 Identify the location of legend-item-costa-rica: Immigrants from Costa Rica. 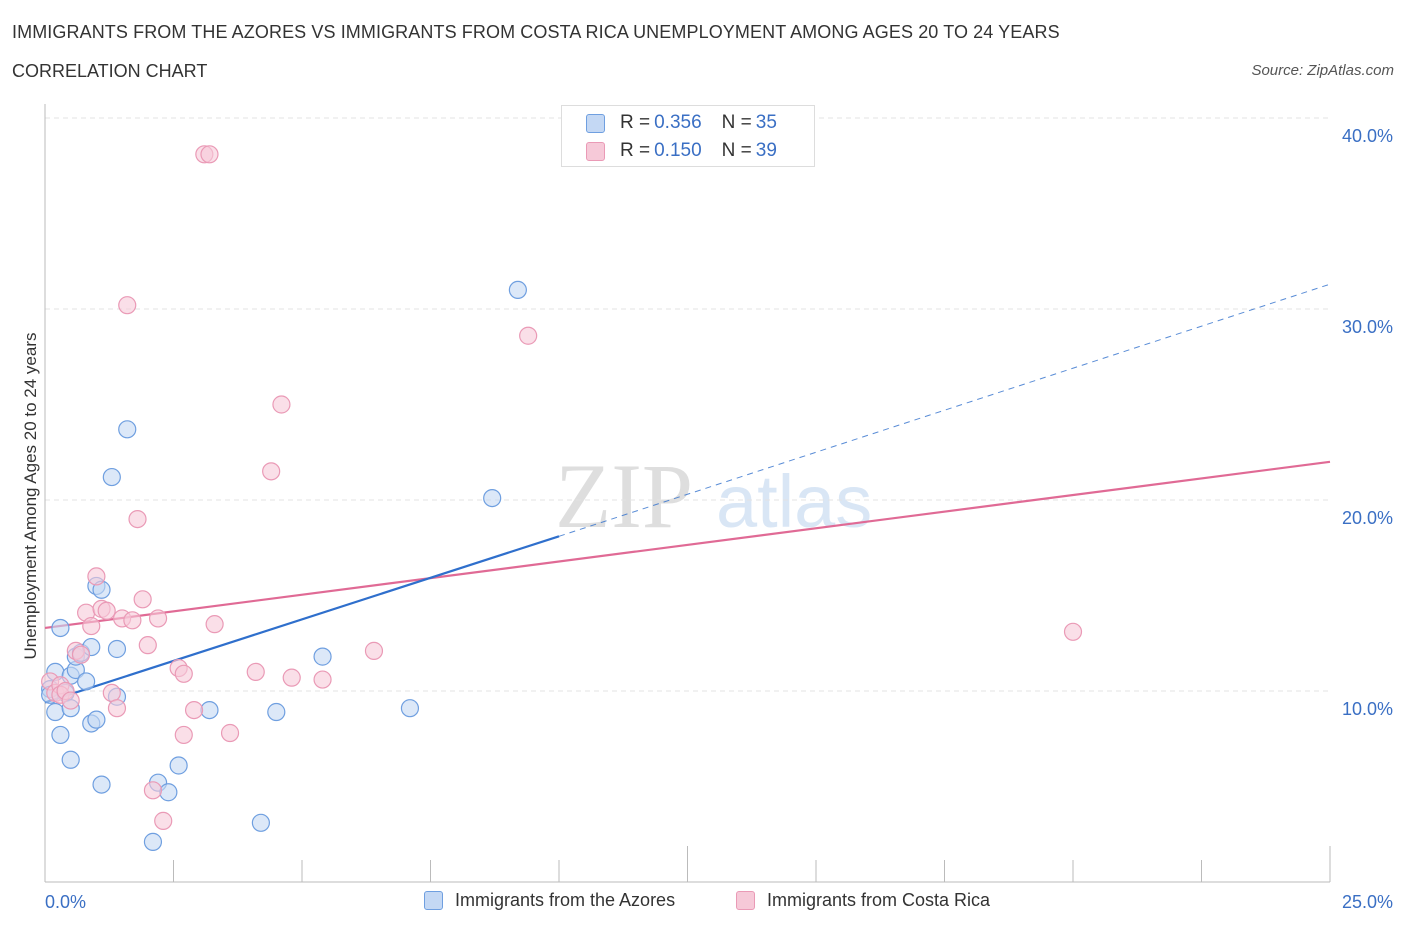
(863, 900).